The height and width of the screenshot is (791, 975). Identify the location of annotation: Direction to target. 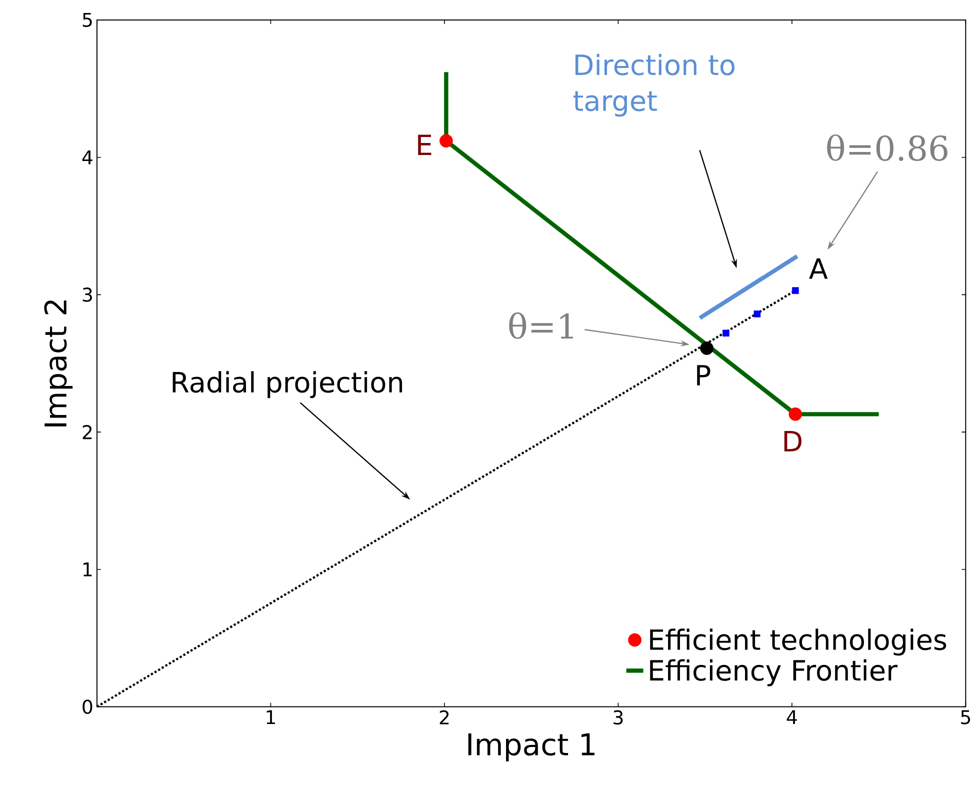
(653, 85).